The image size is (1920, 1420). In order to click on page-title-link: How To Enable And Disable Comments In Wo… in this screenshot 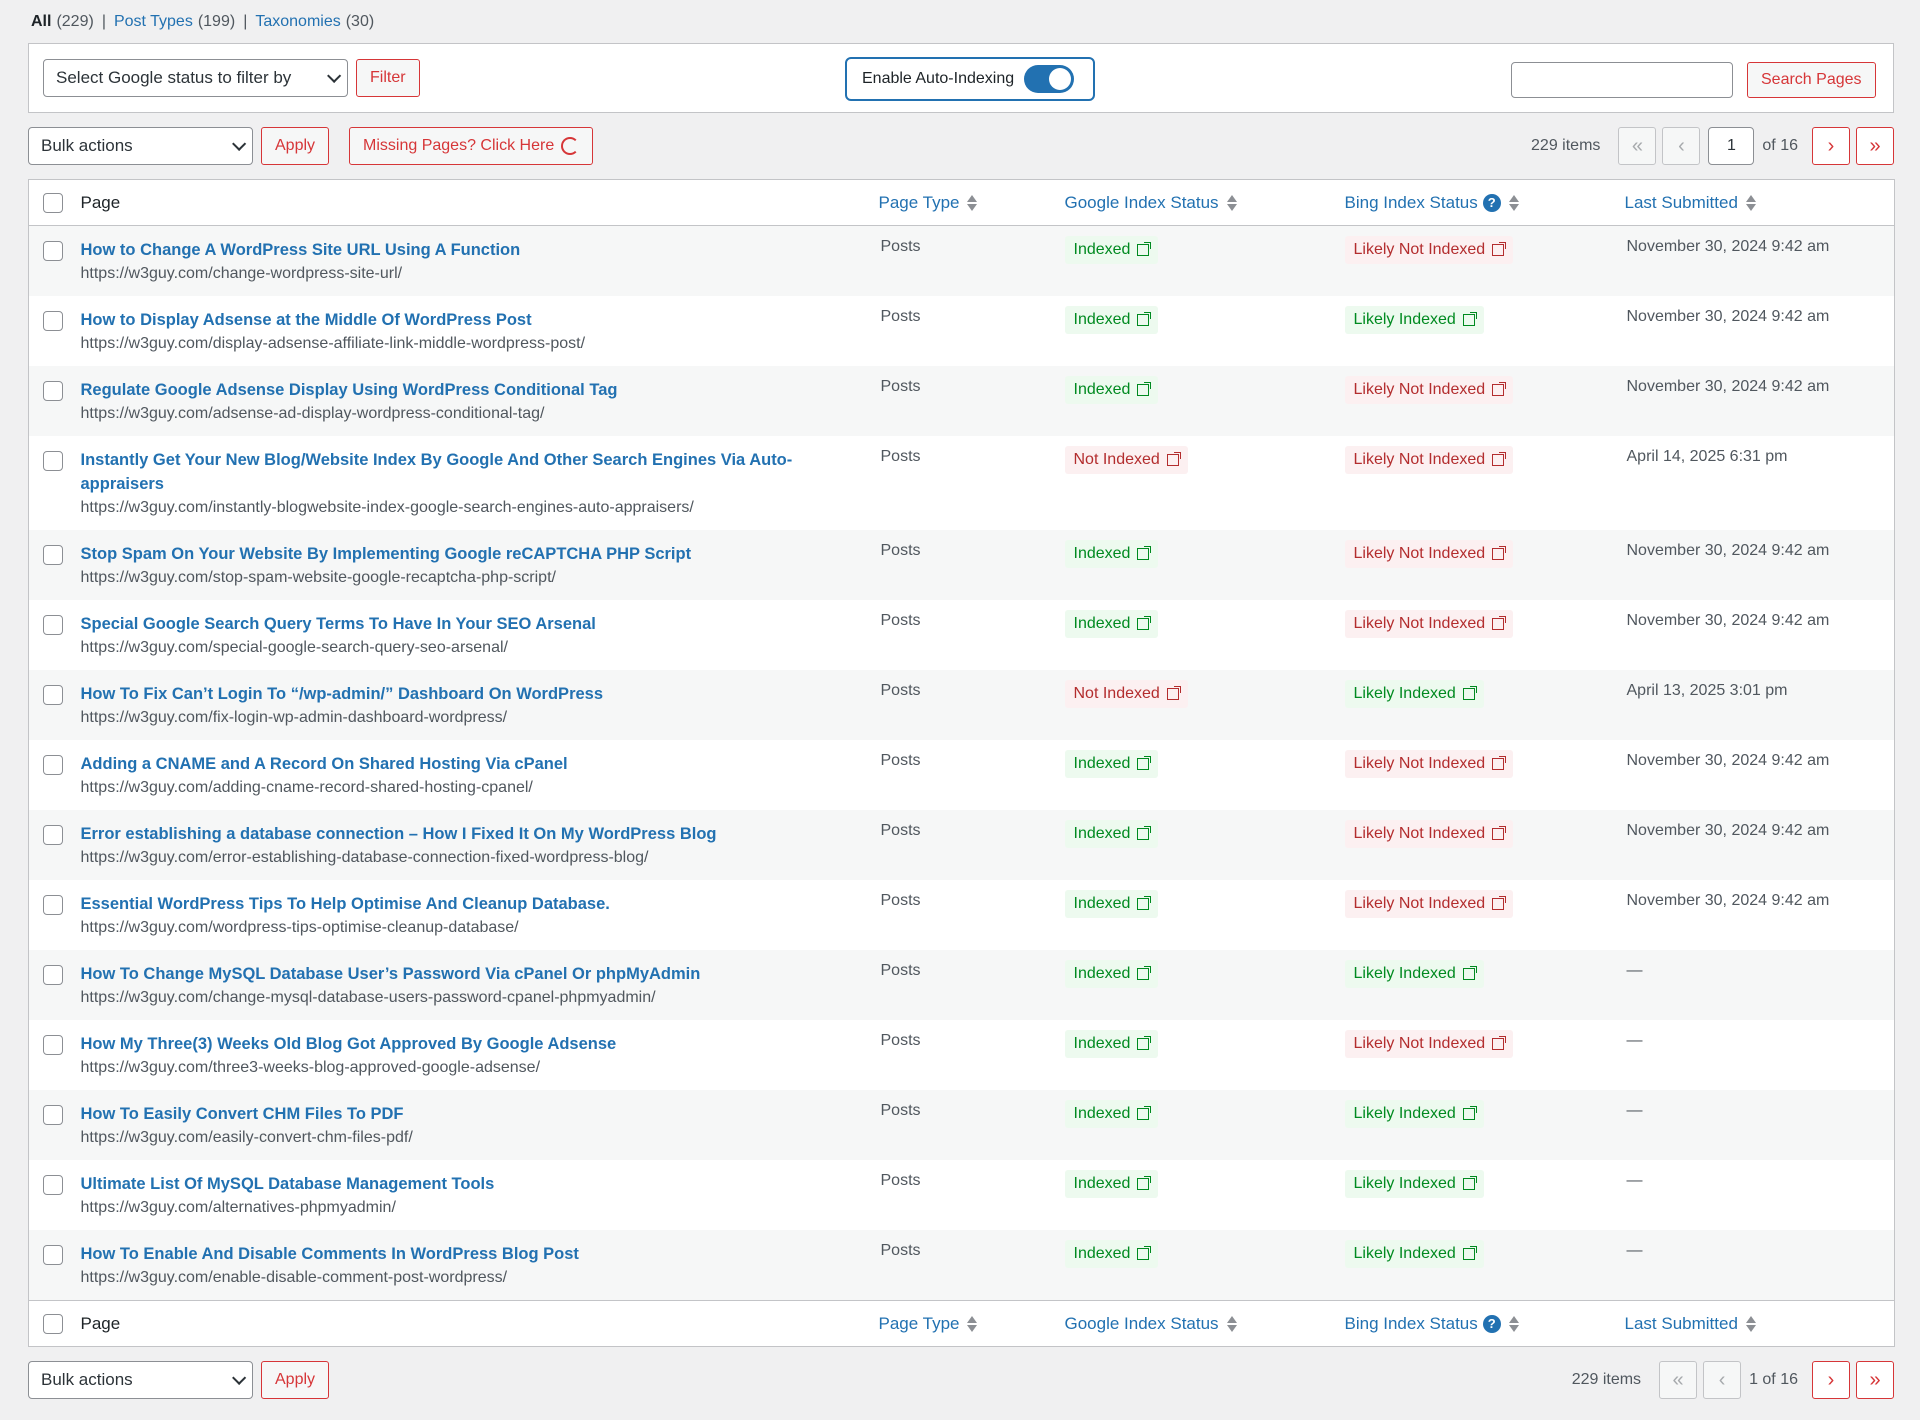, I will do `click(329, 1254)`.